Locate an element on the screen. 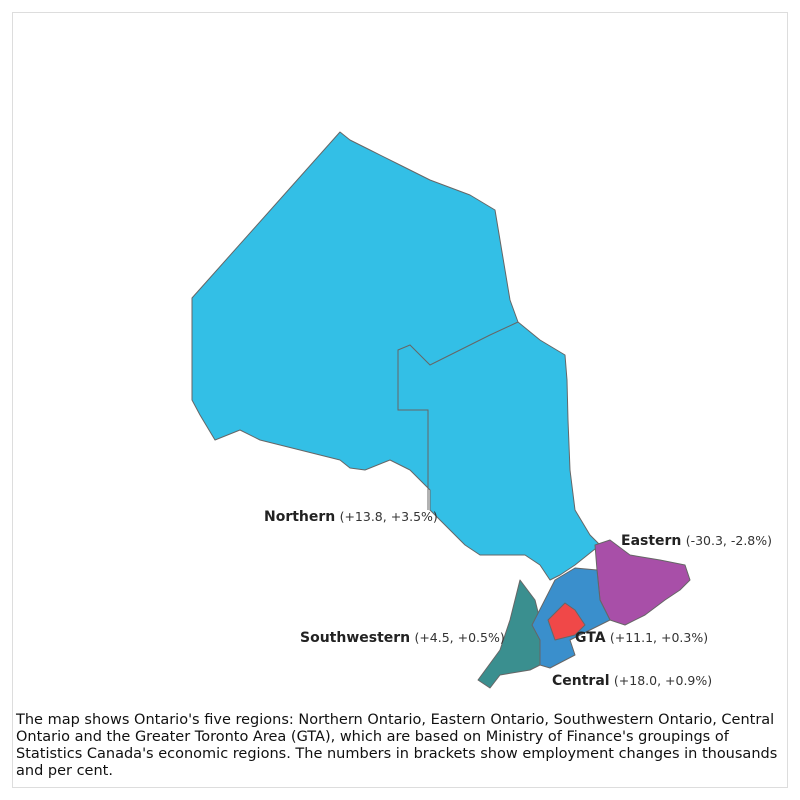 The width and height of the screenshot is (800, 800). region-change: (+13.8, +3.5%) is located at coordinates (389, 516).